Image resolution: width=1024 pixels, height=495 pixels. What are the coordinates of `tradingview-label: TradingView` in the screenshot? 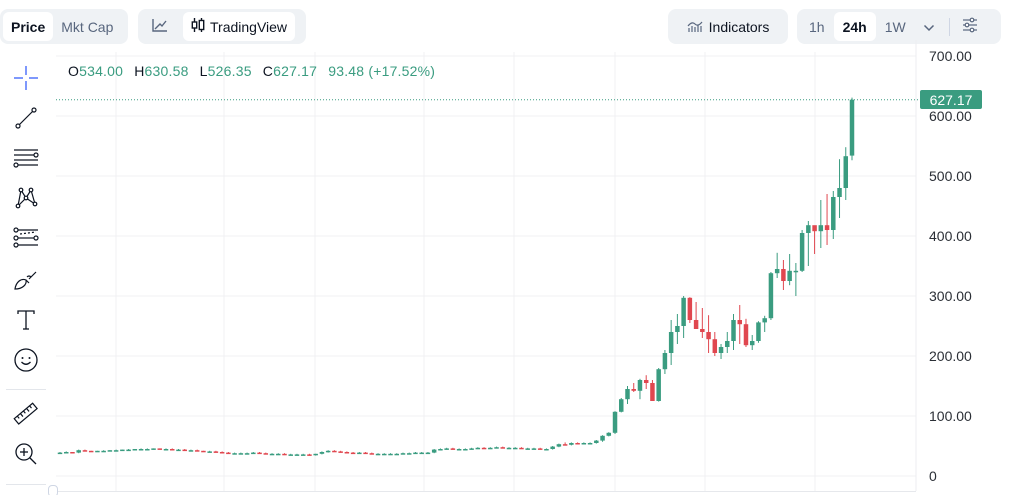 It's located at (249, 26).